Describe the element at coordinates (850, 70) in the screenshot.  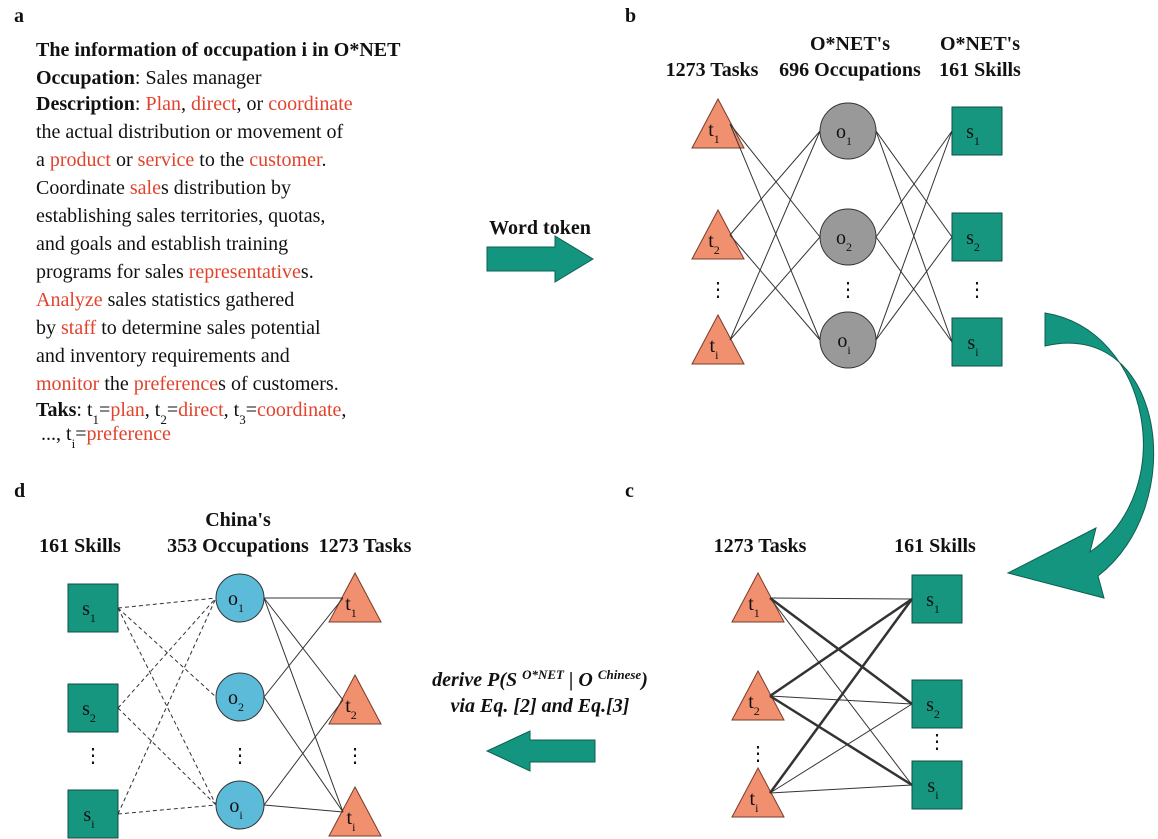
I see `column-header: 696 Occupations` at that location.